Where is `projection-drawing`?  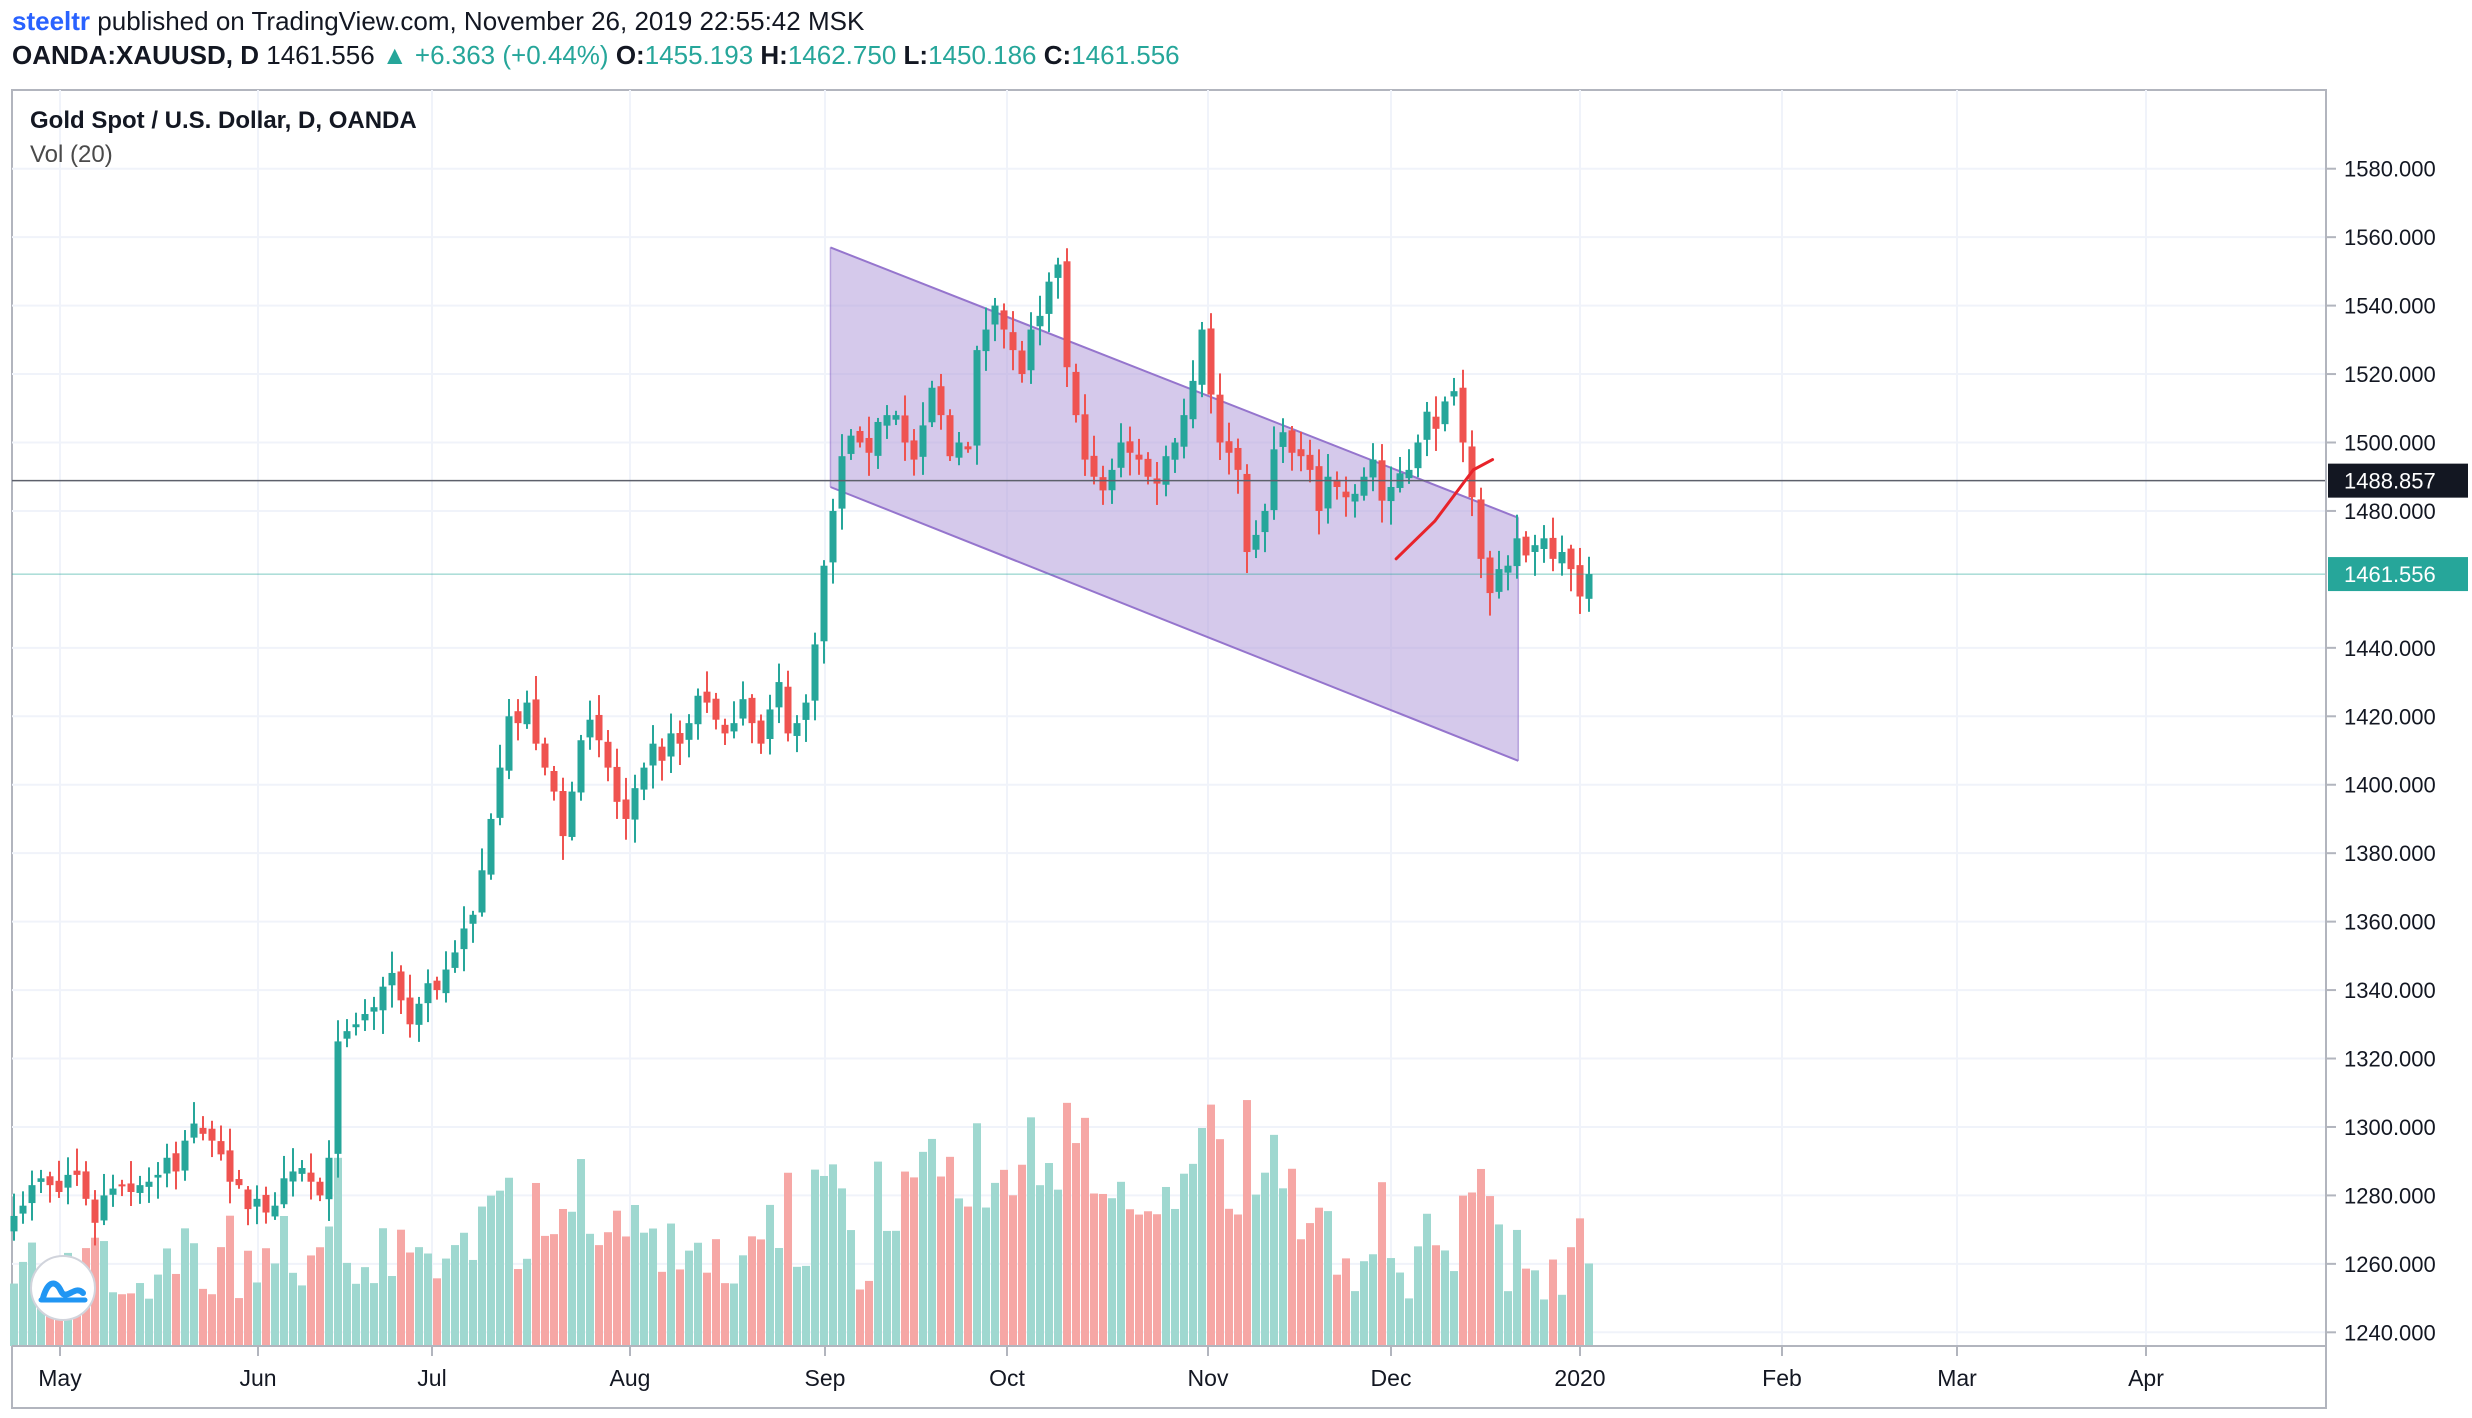
projection-drawing is located at coordinates (1444, 509).